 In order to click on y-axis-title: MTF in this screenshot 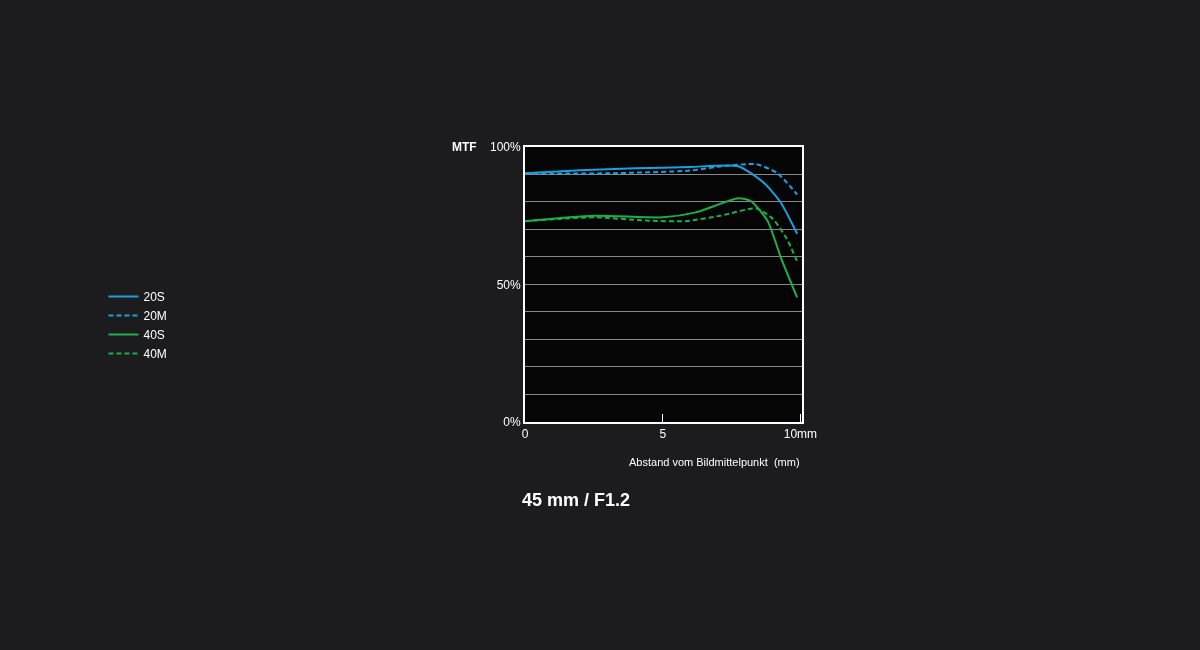, I will do `click(464, 147)`.